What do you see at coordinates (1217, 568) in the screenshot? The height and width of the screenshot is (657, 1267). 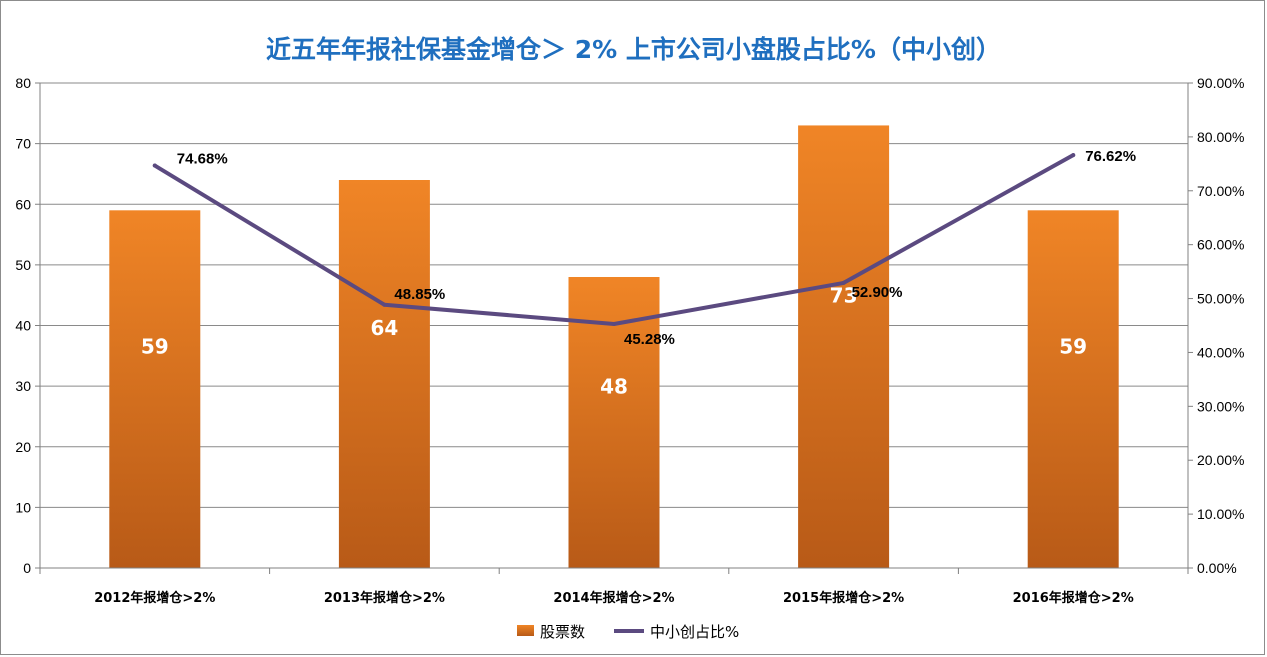 I see `y-right-tick-label: 0.00%` at bounding box center [1217, 568].